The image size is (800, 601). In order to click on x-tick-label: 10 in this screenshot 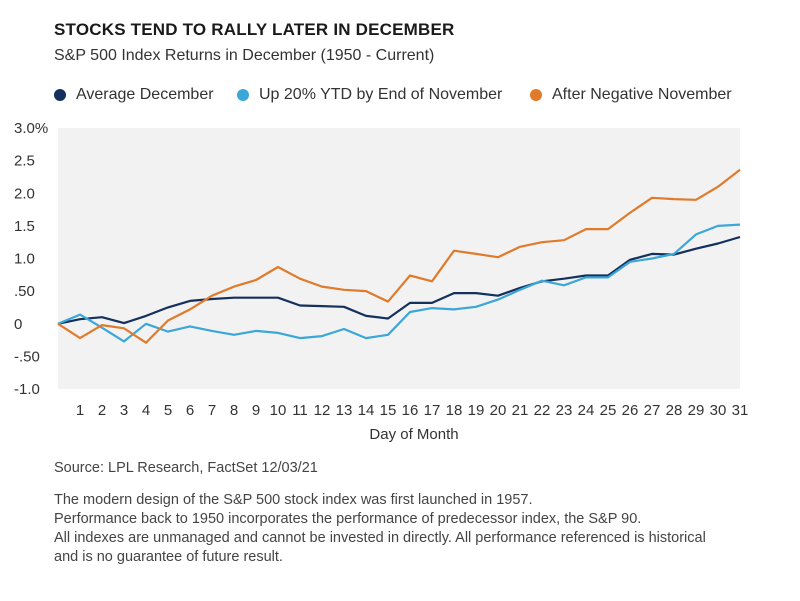, I will do `click(278, 410)`.